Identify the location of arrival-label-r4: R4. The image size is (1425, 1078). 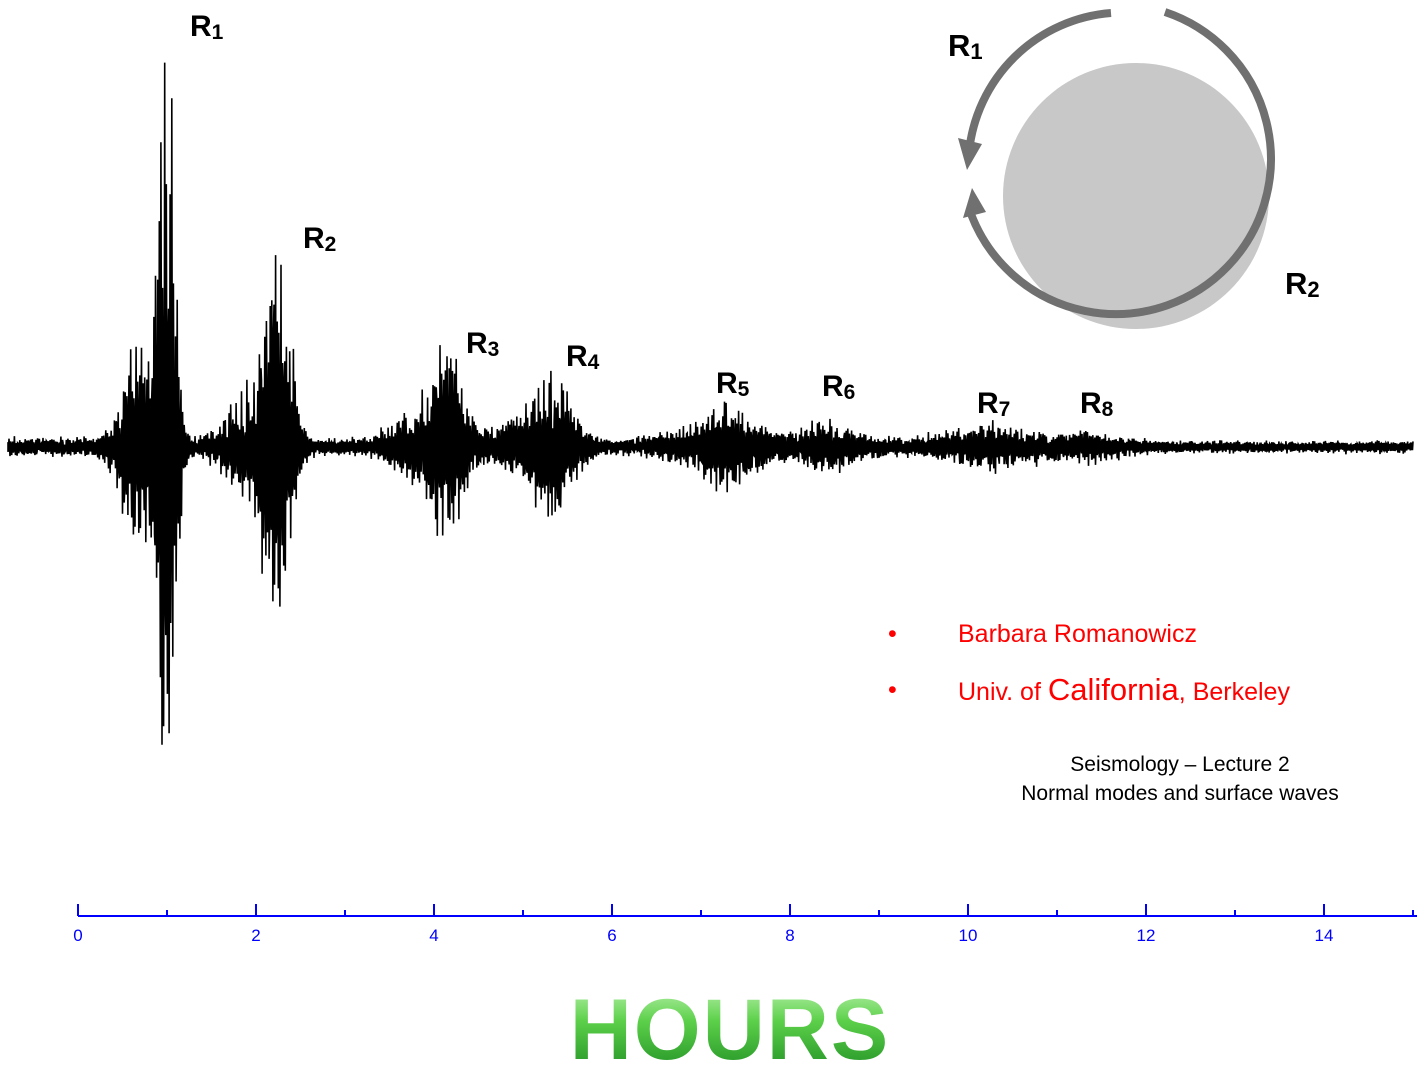
(583, 357).